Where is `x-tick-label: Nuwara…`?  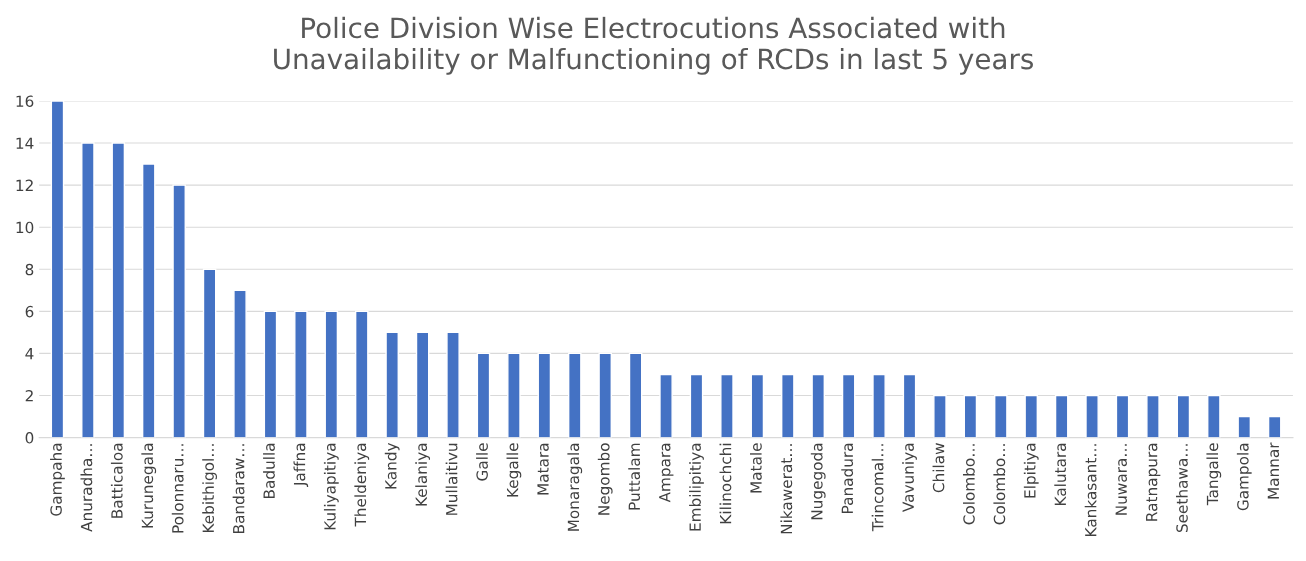
x-tick-label: Nuwara… is located at coordinates (1121, 479).